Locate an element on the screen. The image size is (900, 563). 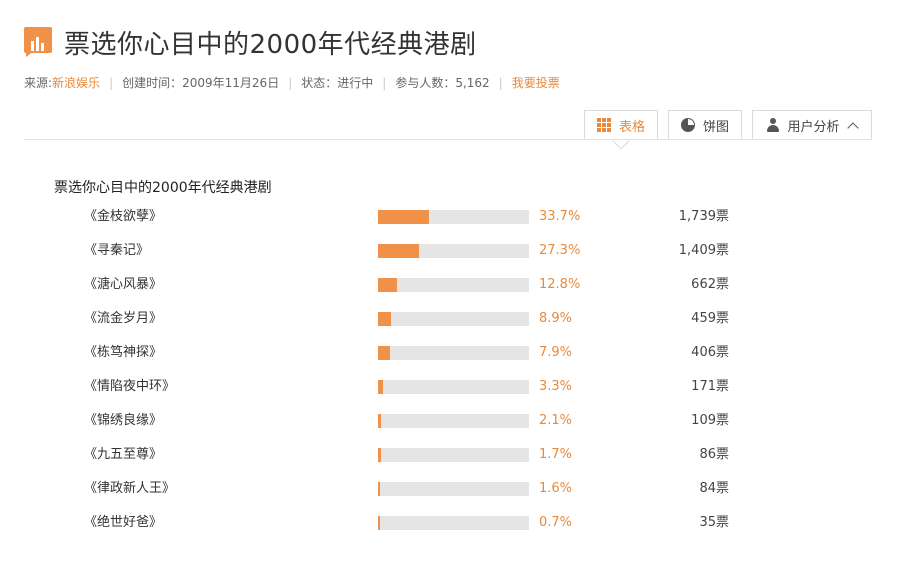
option-label: 《绝世好爸》 is located at coordinates (123, 522).